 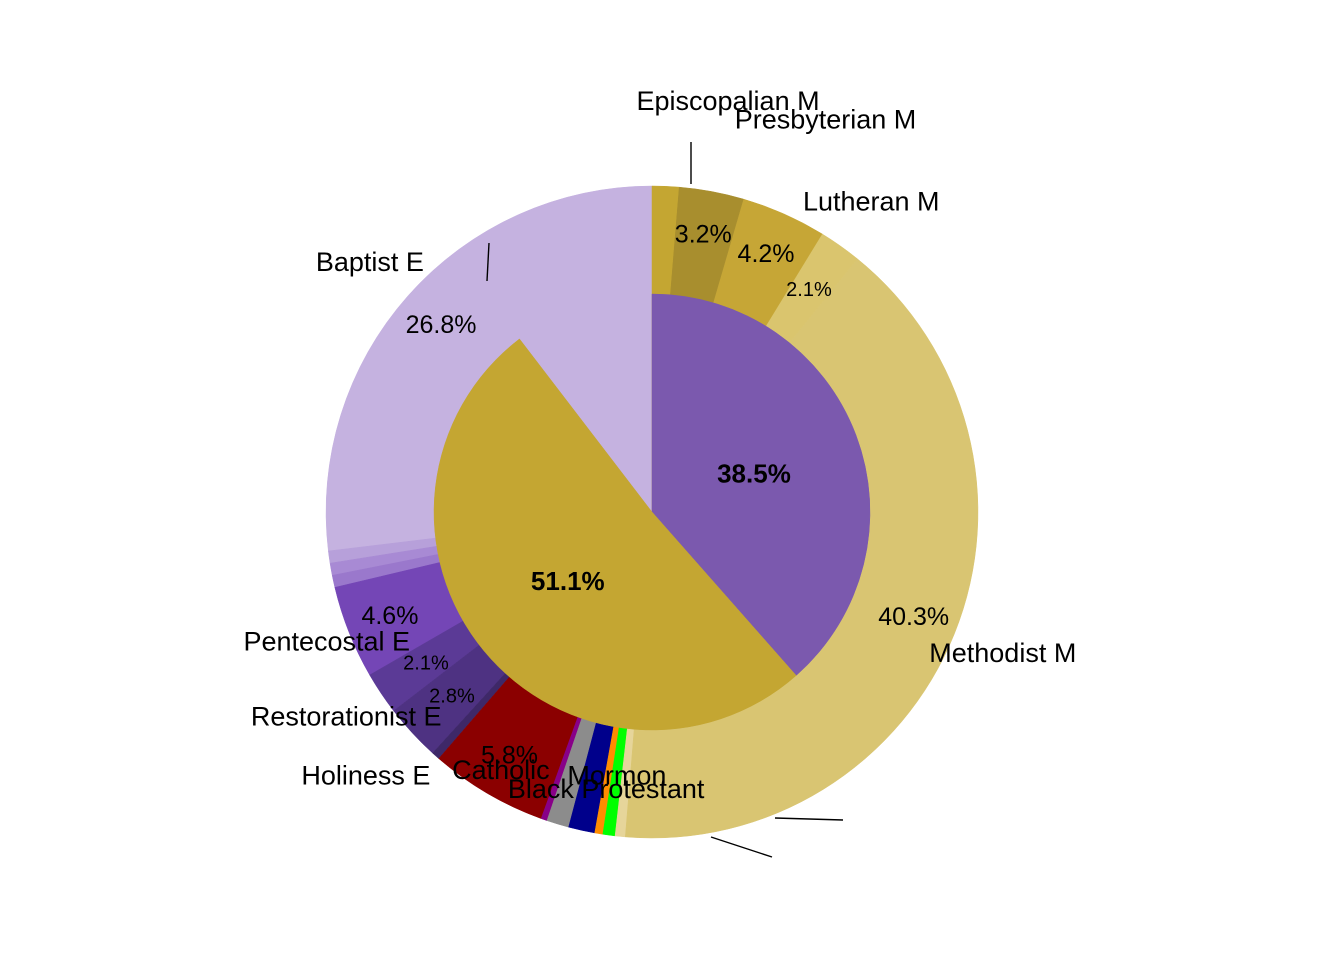 I want to click on name-label-presbyterian-m: Presbyterian M, so click(x=826, y=120).